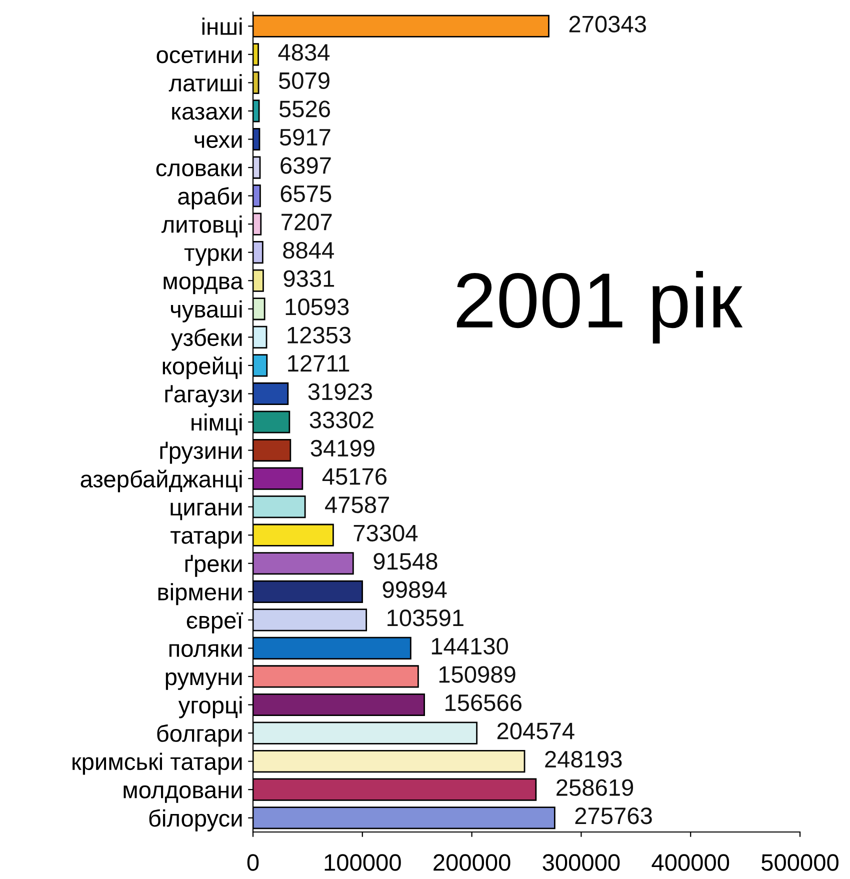  What do you see at coordinates (218, 141) in the screenshot?
I see `y-tick-label: чехи` at bounding box center [218, 141].